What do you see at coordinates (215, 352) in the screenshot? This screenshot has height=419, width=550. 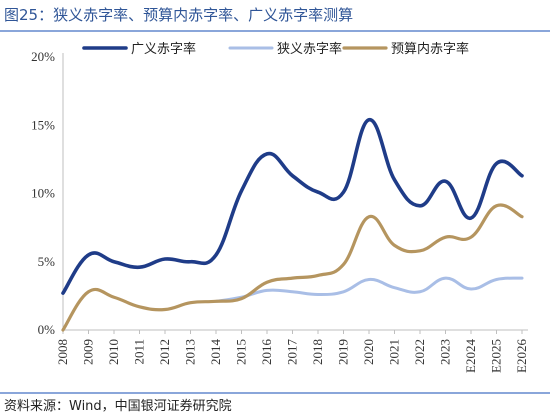 I see `x-tick-label: 2014` at bounding box center [215, 352].